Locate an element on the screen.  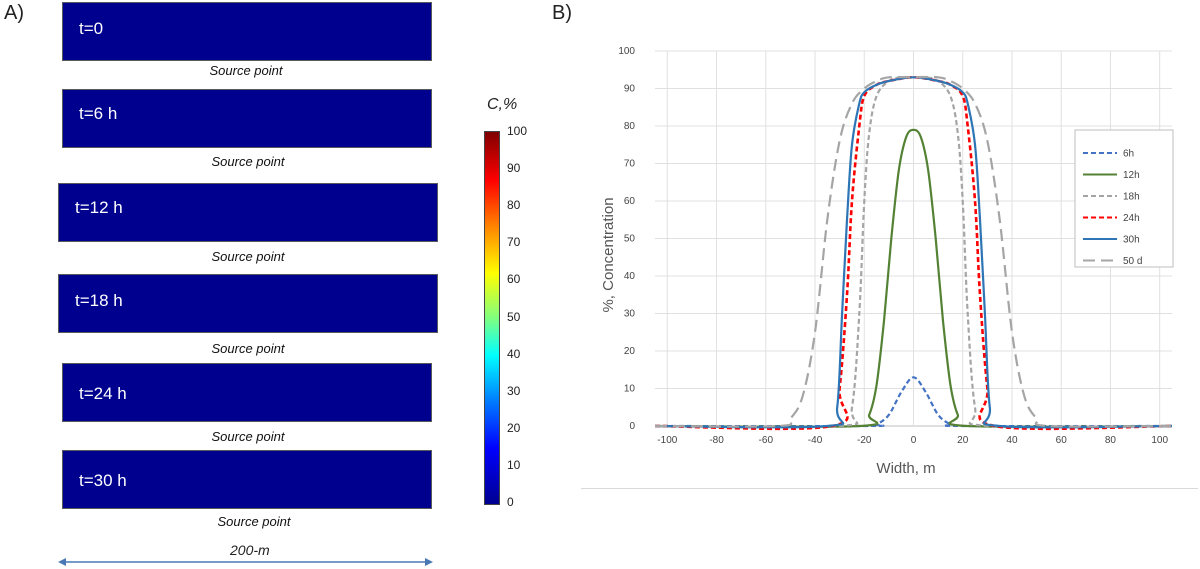
snapshot-time-label: t=6 h is located at coordinates (98, 113).